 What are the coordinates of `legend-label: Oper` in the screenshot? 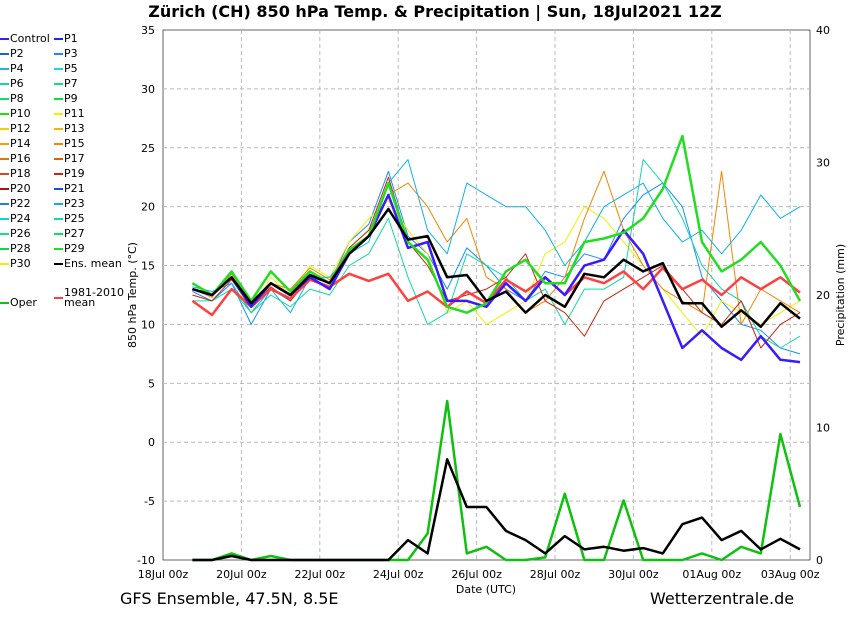 It's located at (23, 302).